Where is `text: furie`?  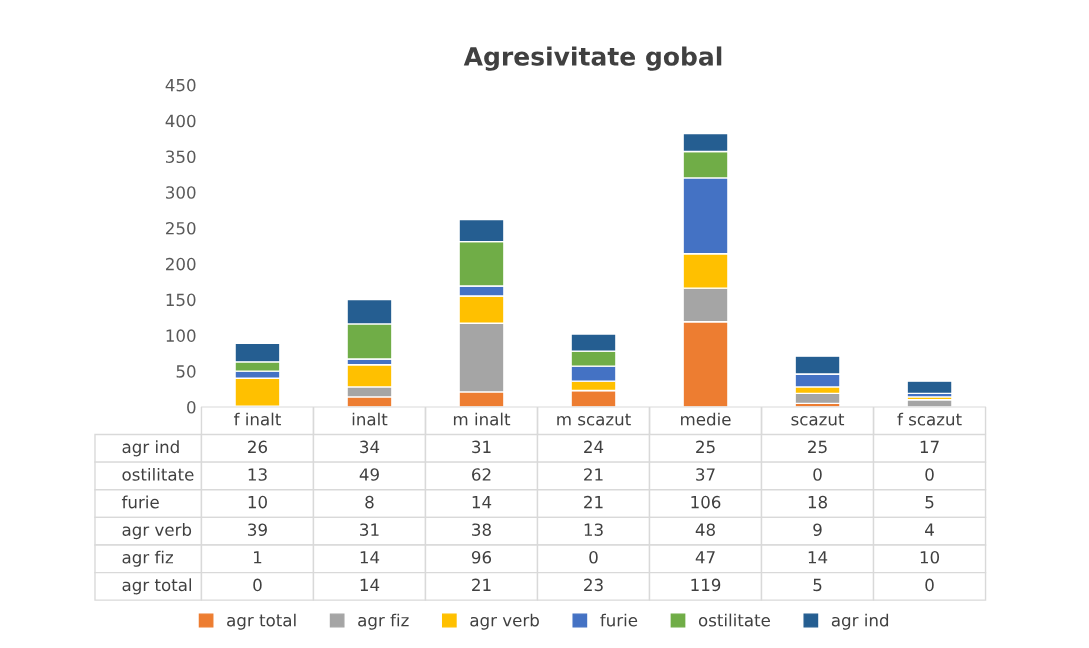
text: furie is located at coordinates (140, 502).